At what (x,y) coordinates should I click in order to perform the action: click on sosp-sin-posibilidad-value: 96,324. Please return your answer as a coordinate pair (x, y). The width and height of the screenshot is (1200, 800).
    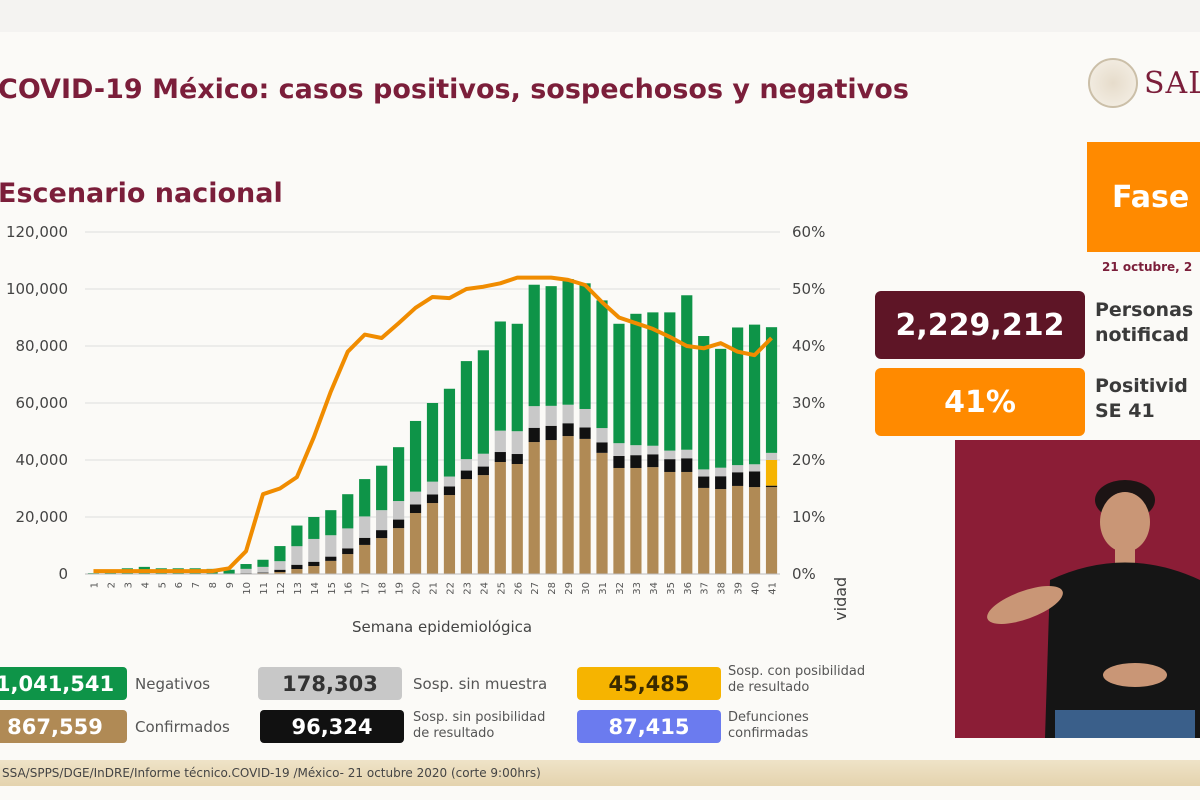
    Looking at the image, I should click on (332, 726).